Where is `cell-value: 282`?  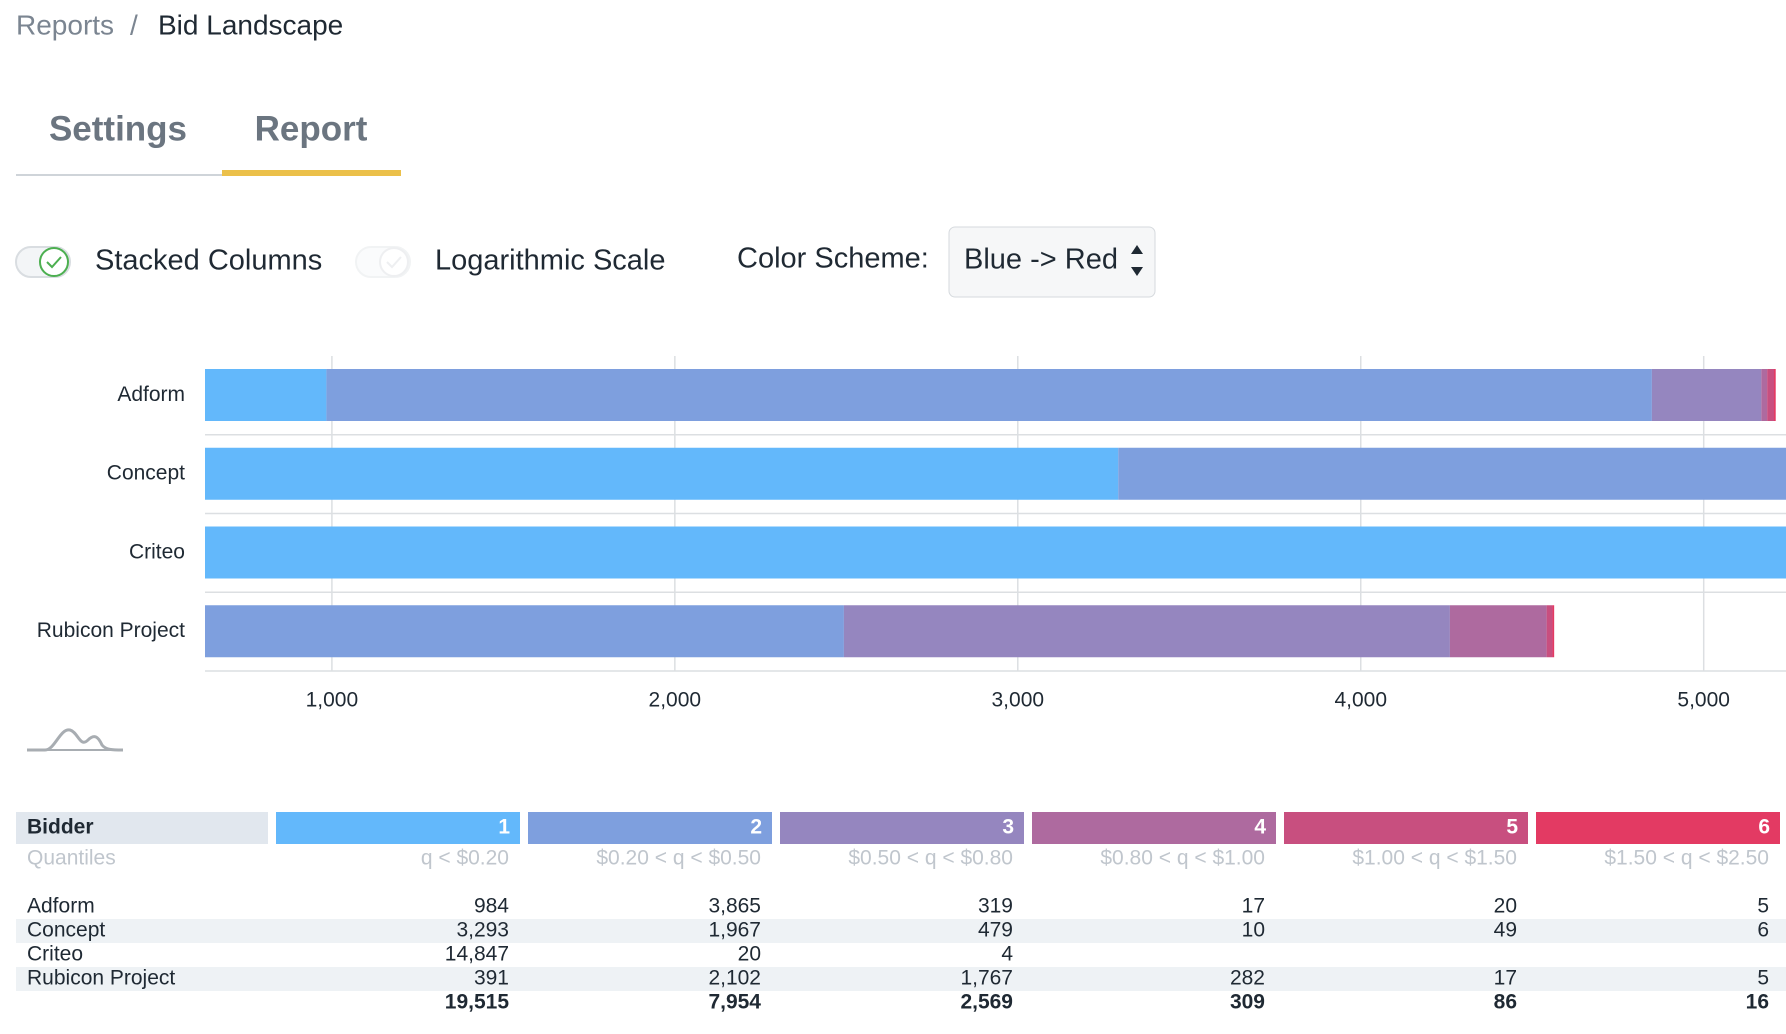 cell-value: 282 is located at coordinates (1247, 978).